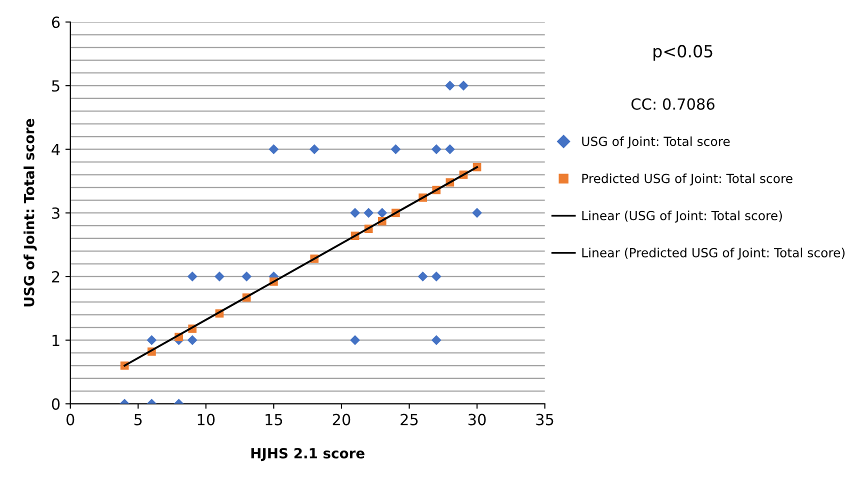  I want to click on y-tick-label: 0, so click(56, 404).